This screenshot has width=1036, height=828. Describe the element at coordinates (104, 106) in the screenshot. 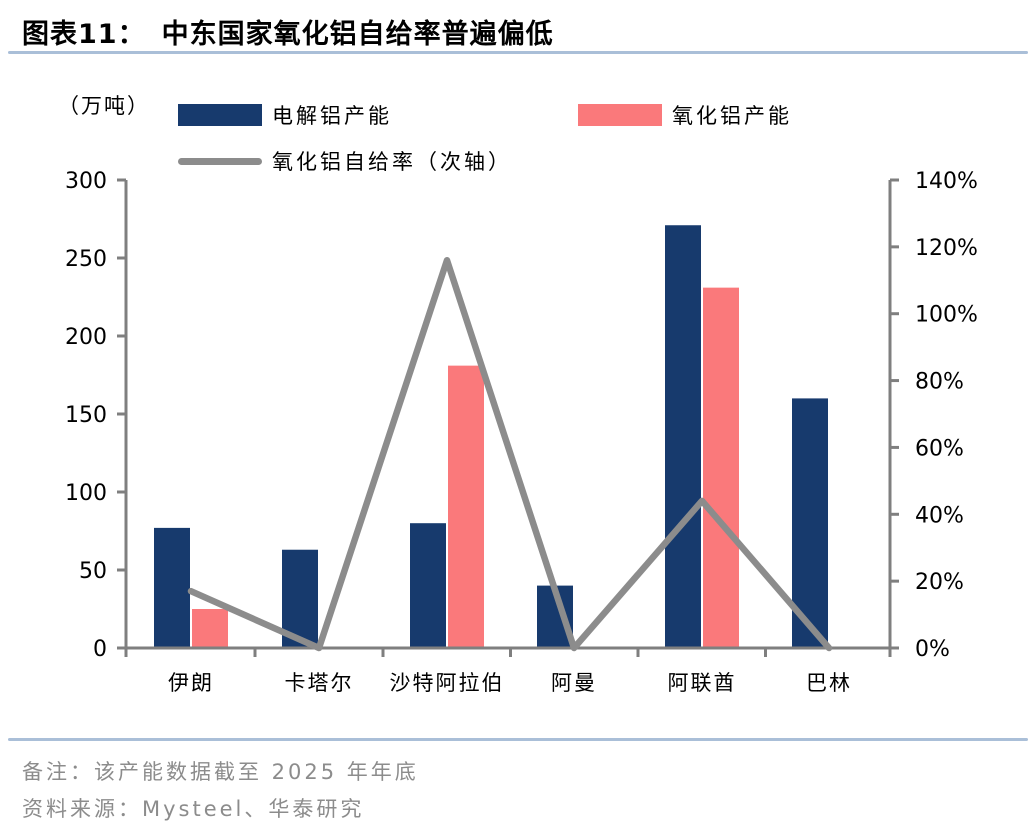

I see `left-axis-unit-label: （万吨）` at that location.